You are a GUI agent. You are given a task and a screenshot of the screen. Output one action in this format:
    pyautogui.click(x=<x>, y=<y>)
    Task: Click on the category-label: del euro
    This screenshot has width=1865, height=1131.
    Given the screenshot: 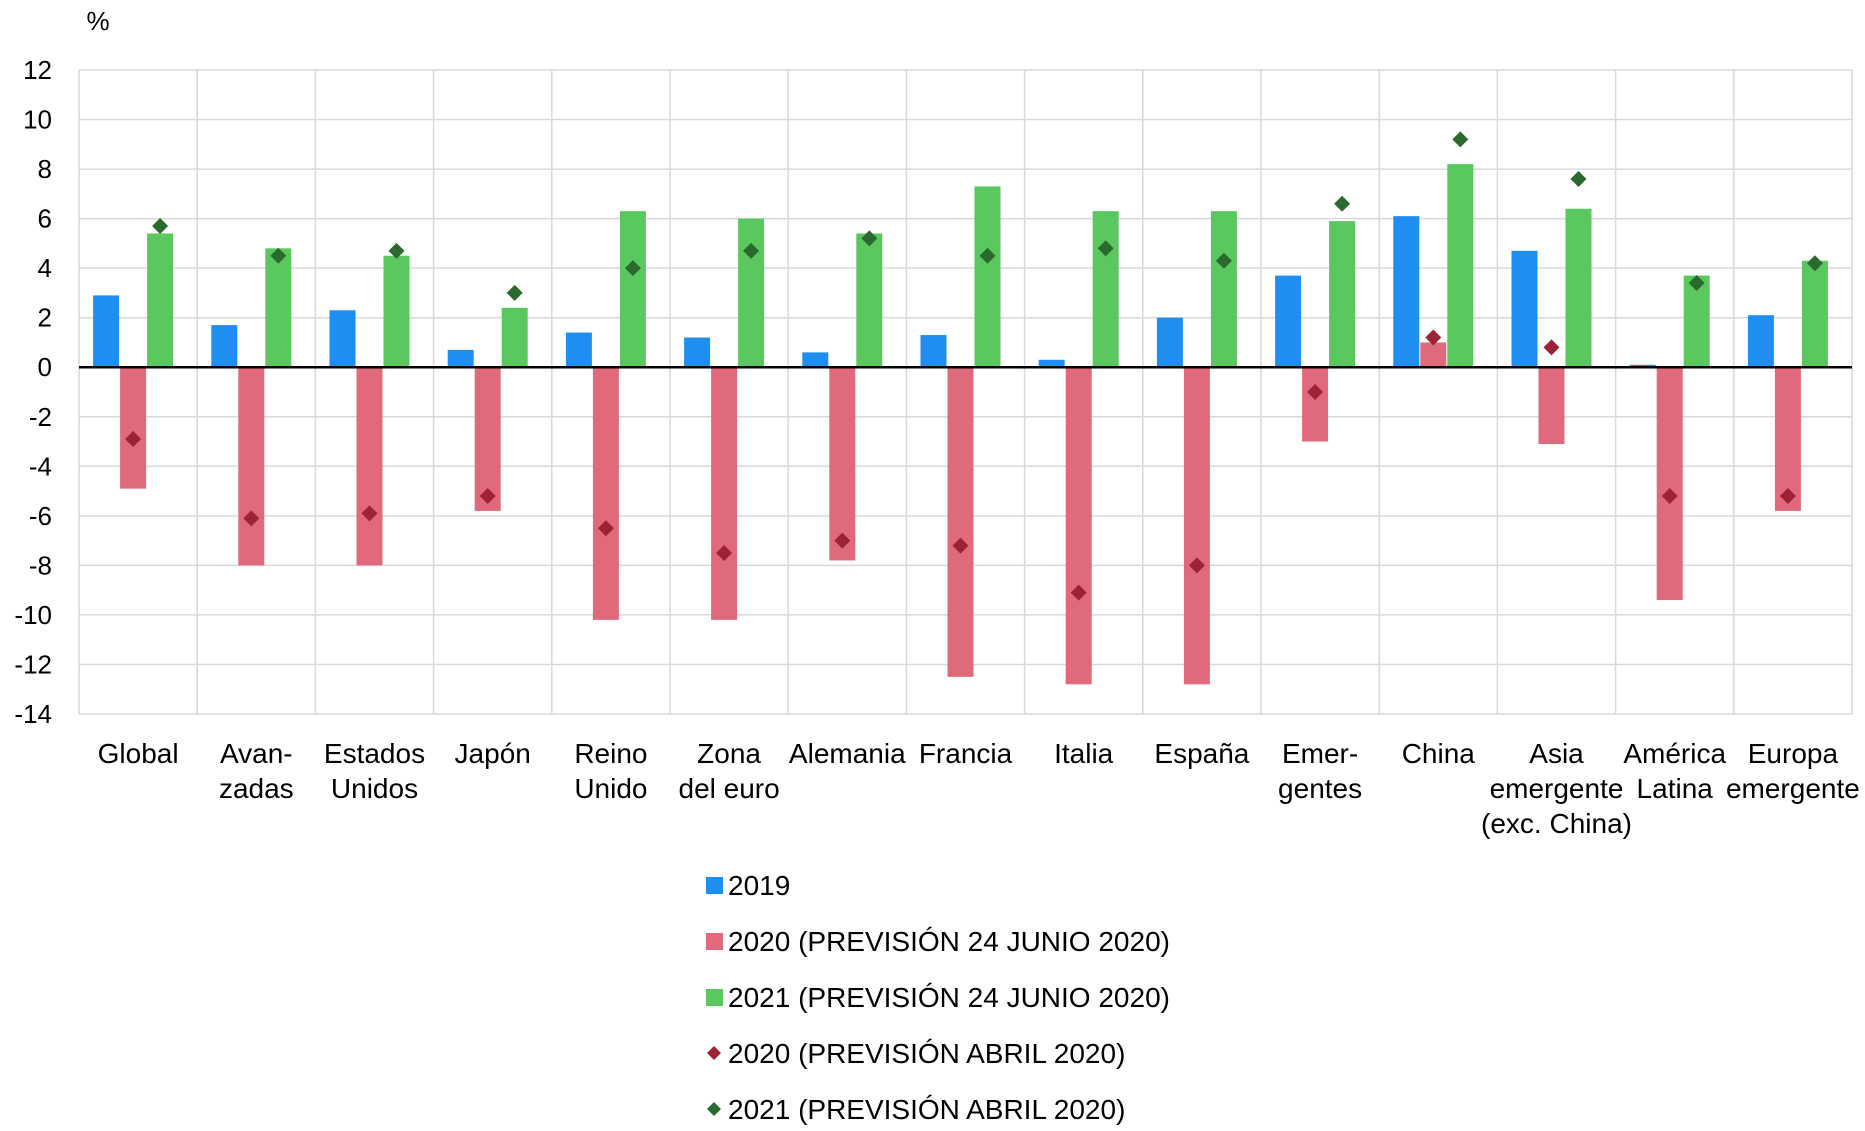 What is the action you would take?
    pyautogui.click(x=729, y=788)
    